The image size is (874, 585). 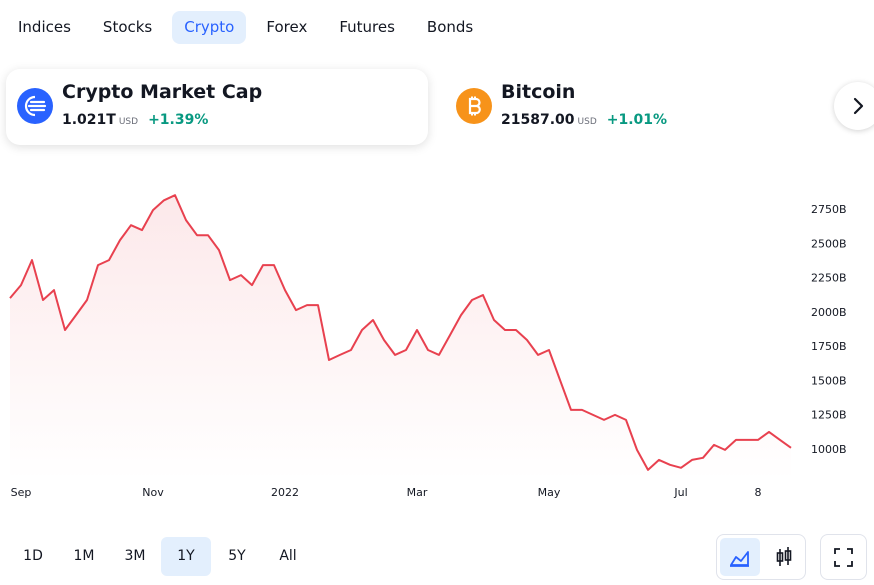 I want to click on tab-bar: Indices Stocks Crypto Forex Futures Bonds, so click(x=245, y=27).